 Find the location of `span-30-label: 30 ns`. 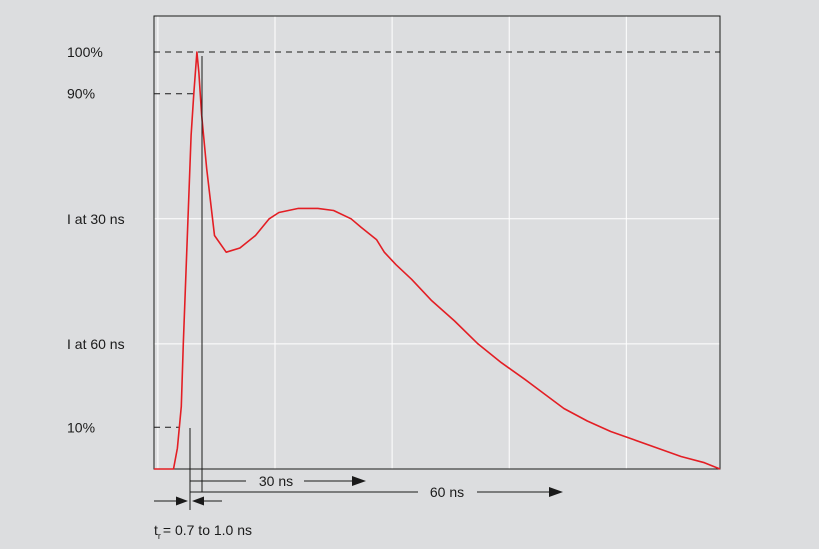

span-30-label: 30 ns is located at coordinates (276, 481).